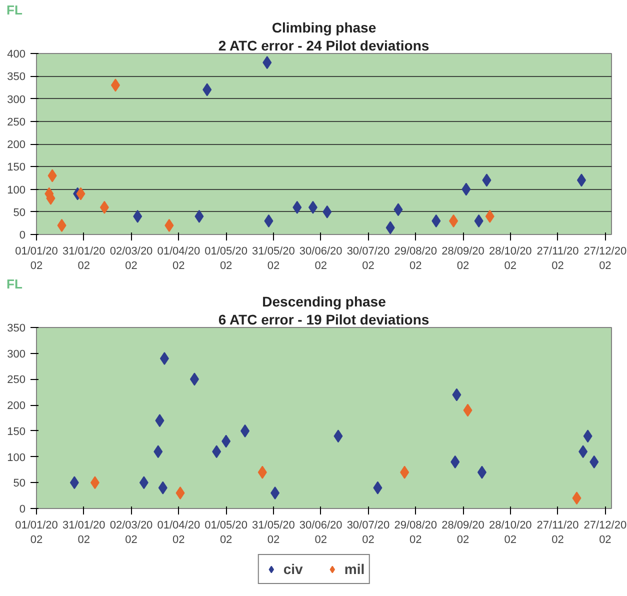  What do you see at coordinates (324, 302) in the screenshot?
I see `chart-title: Descending phase` at bounding box center [324, 302].